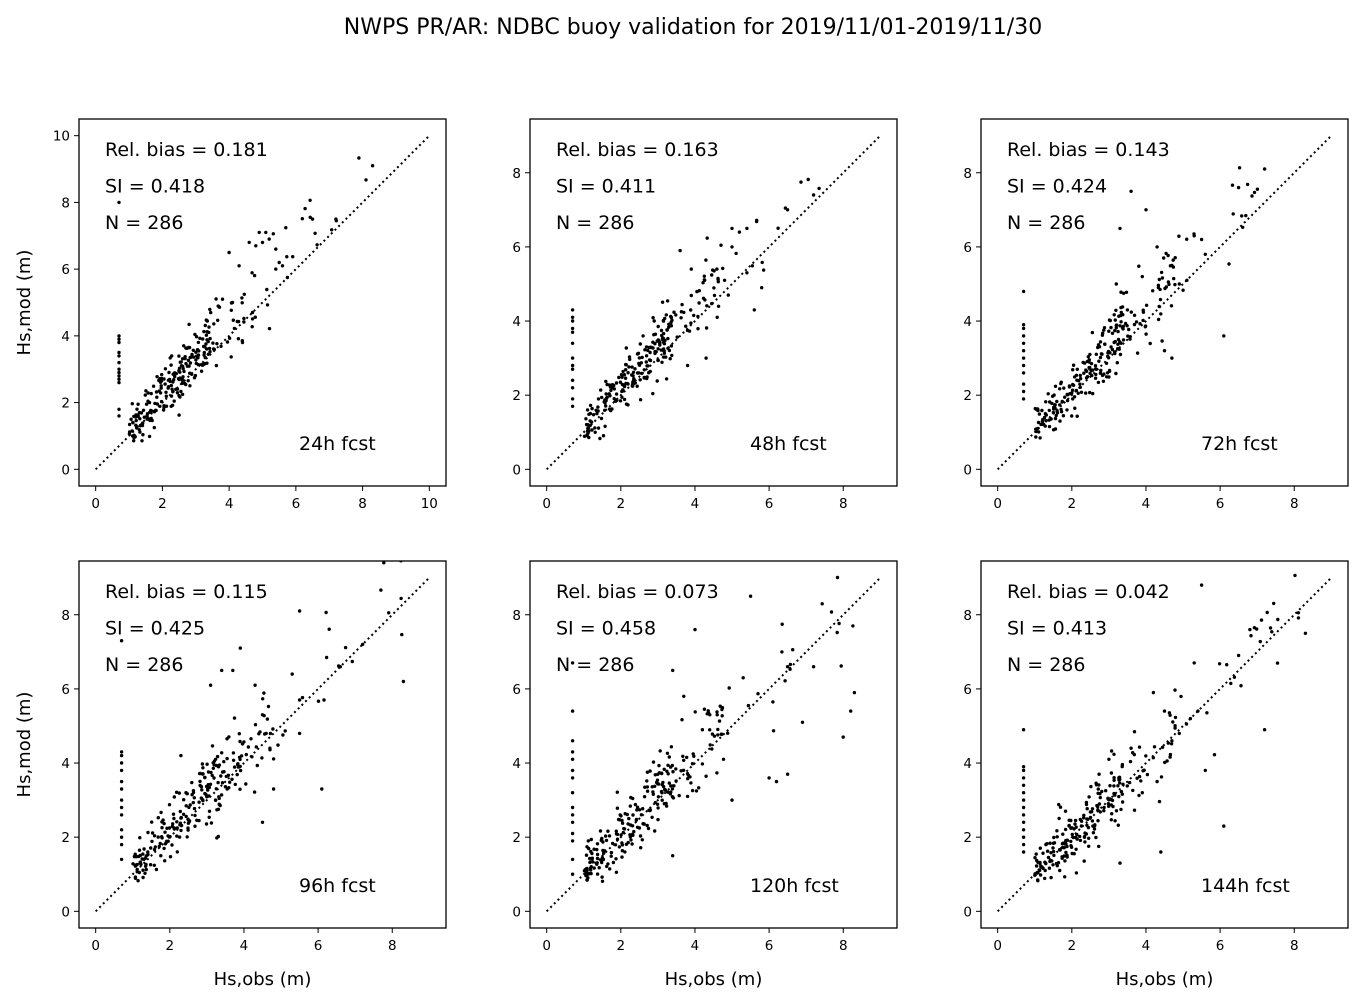 The image size is (1367, 1004). Describe the element at coordinates (318, 946) in the screenshot. I see `x-tick-label: 6` at that location.